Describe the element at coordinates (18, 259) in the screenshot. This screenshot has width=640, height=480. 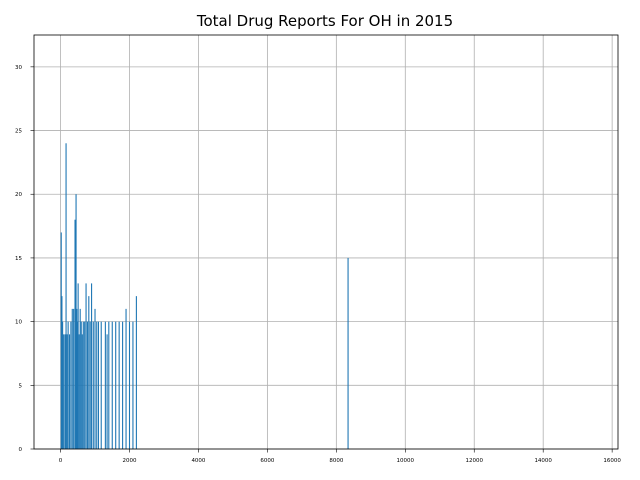
I see `y-tick-label: 15` at that location.